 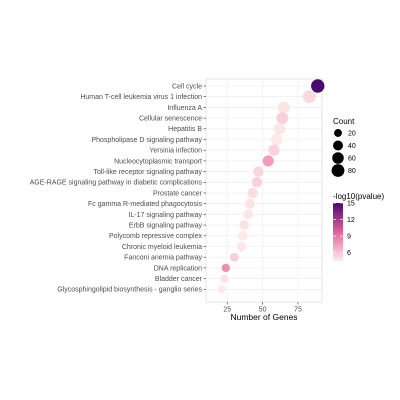 What do you see at coordinates (227, 310) in the screenshot?
I see `x-tick-label: 25` at bounding box center [227, 310].